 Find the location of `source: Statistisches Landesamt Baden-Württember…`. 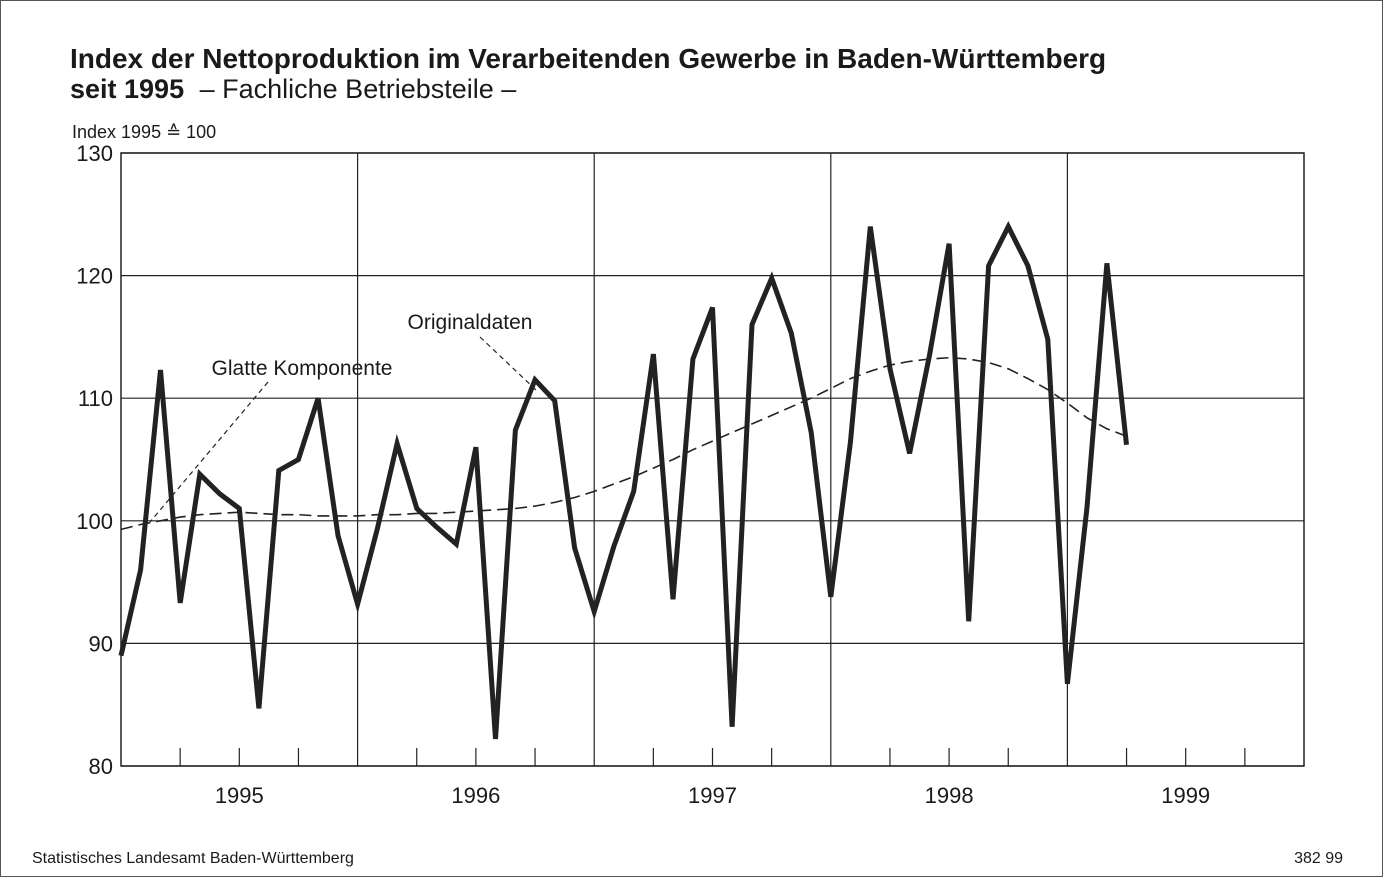

source: Statistisches Landesamt Baden-Württember… is located at coordinates (193, 858).